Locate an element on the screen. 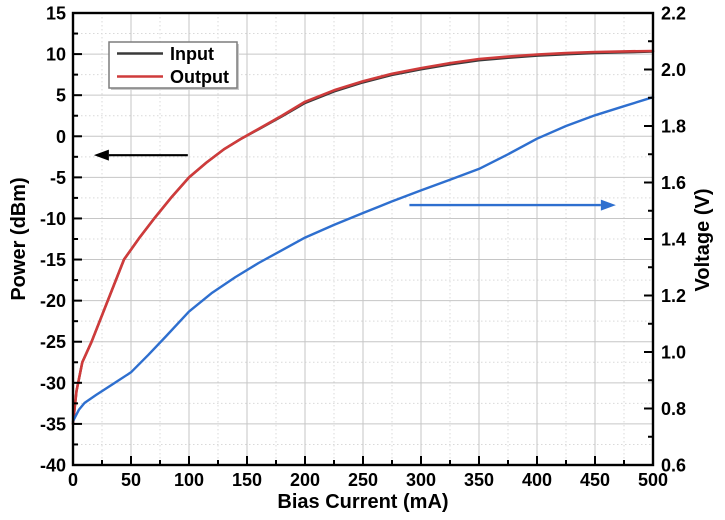  legend: Input Output is located at coordinates (173, 65).